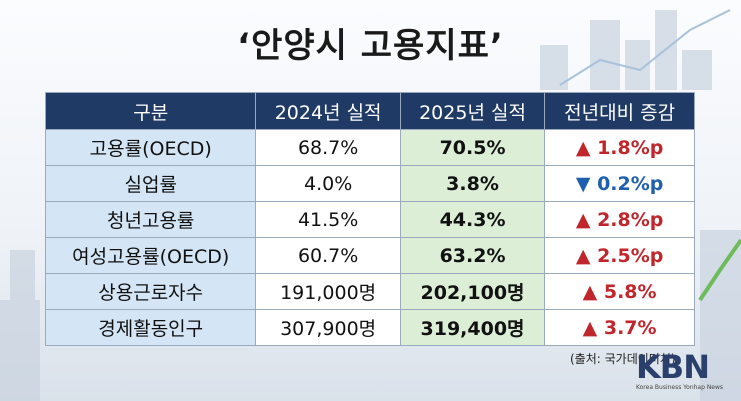 The height and width of the screenshot is (401, 741). I want to click on table-cell: ▲ 3.7%, so click(619, 327).